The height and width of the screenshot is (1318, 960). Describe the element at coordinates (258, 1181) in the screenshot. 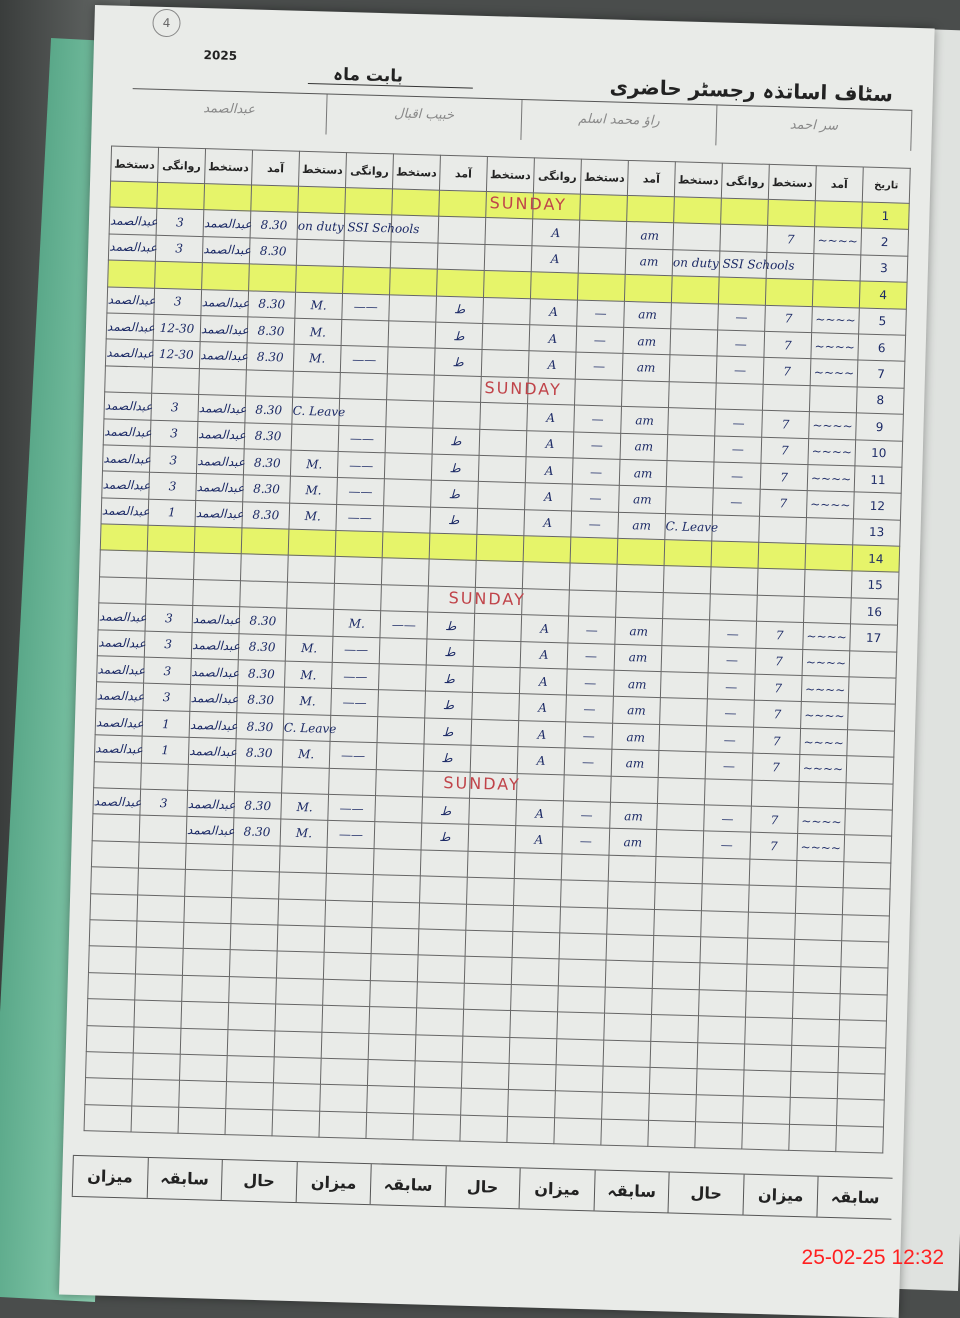

I see `footer-label: حال` at that location.